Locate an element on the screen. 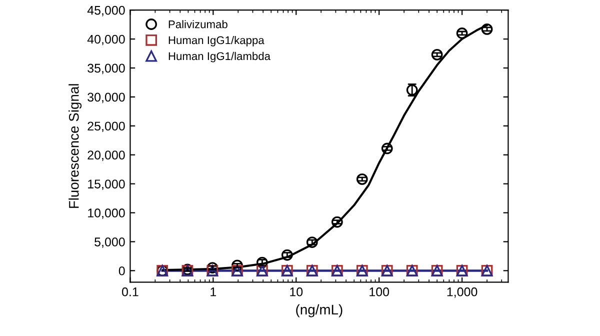 The image size is (600, 336). y-tick-label: 45,000 is located at coordinates (106, 11).